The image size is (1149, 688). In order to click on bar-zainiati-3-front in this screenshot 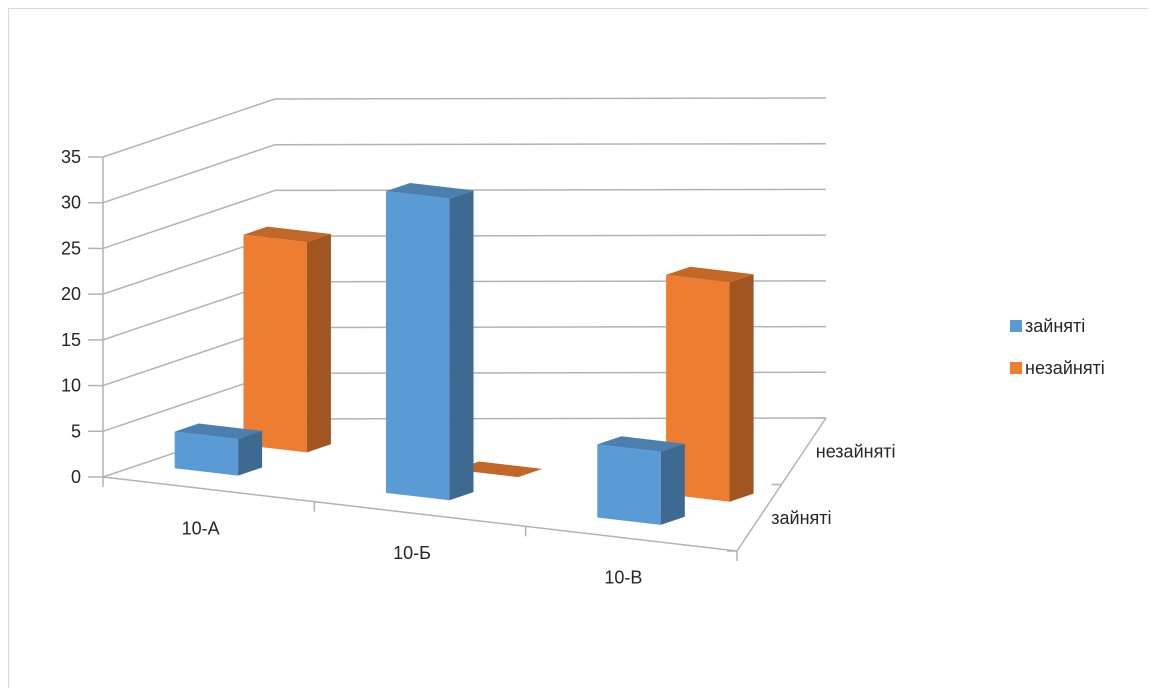, I will do `click(629, 484)`.